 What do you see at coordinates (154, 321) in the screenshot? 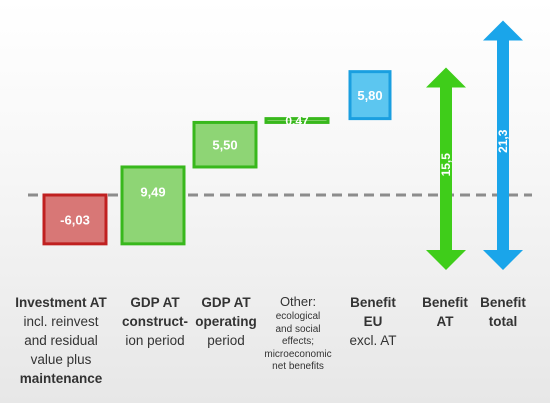
I see `category-label-gdp-construction: GDP AT construct- ion period` at bounding box center [154, 321].